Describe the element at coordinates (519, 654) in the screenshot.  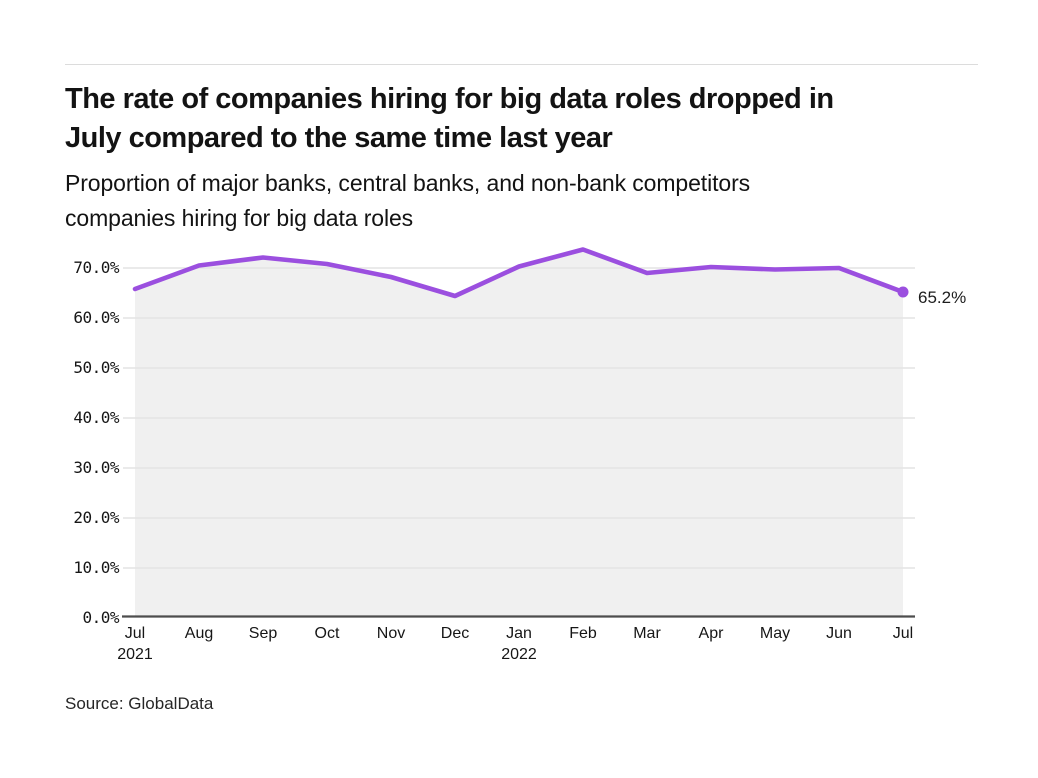
I see `x-axis-year-label: 2022` at that location.